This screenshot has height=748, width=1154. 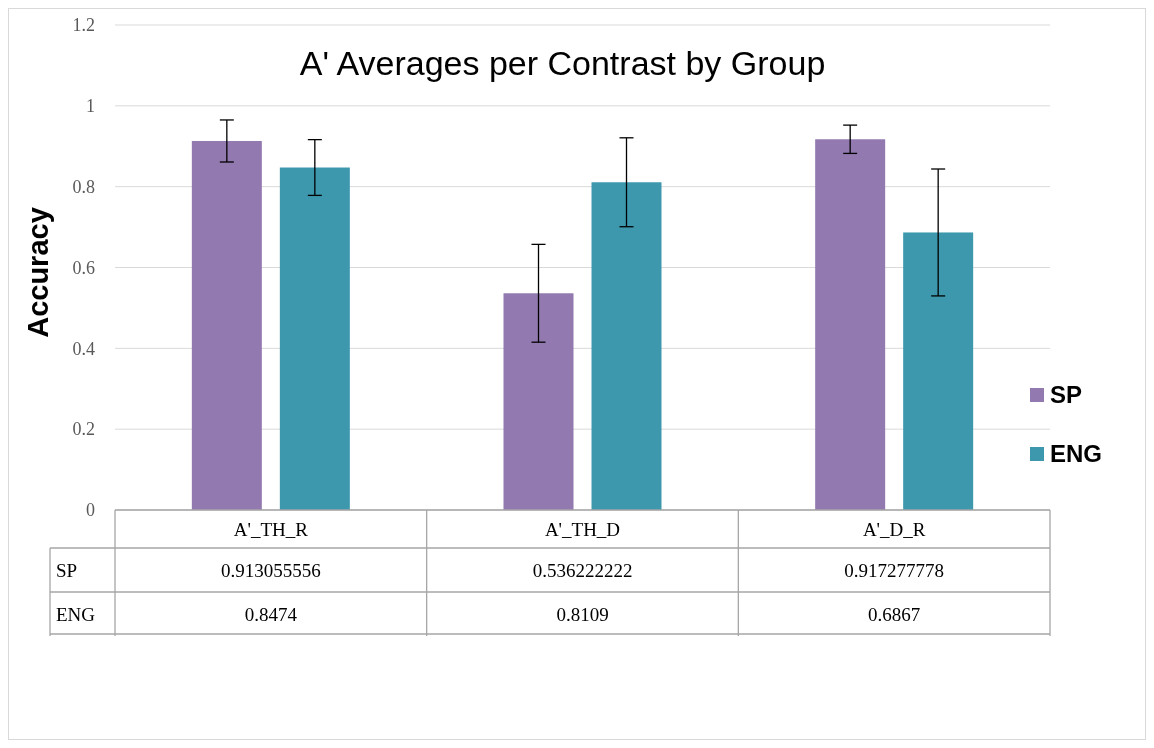 I want to click on data-label: 0.917277778, so click(x=894, y=570).